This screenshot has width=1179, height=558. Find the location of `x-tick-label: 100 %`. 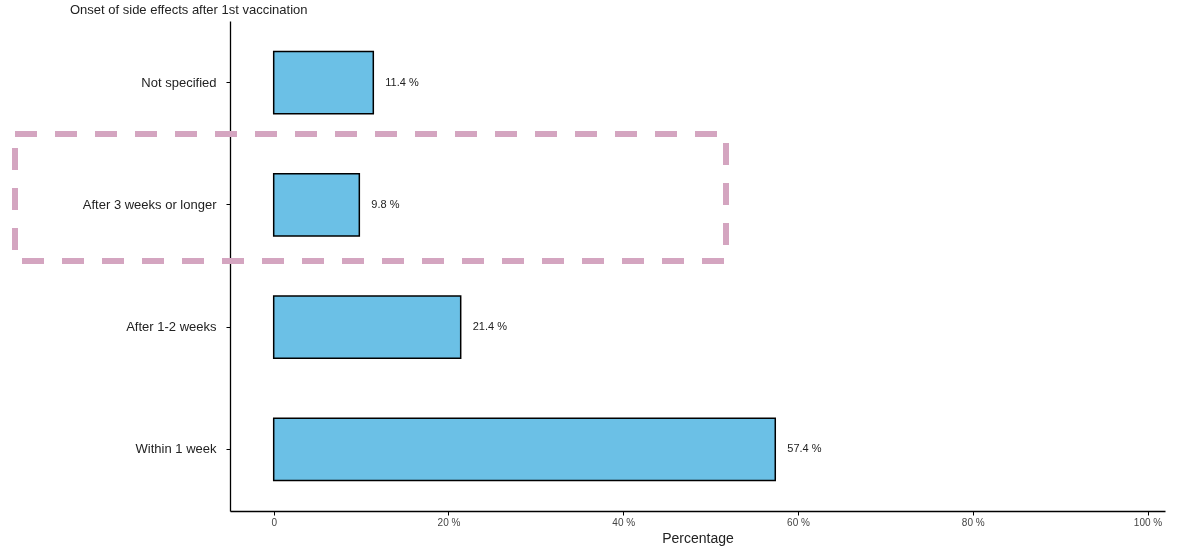

x-tick-label: 100 % is located at coordinates (1148, 522).